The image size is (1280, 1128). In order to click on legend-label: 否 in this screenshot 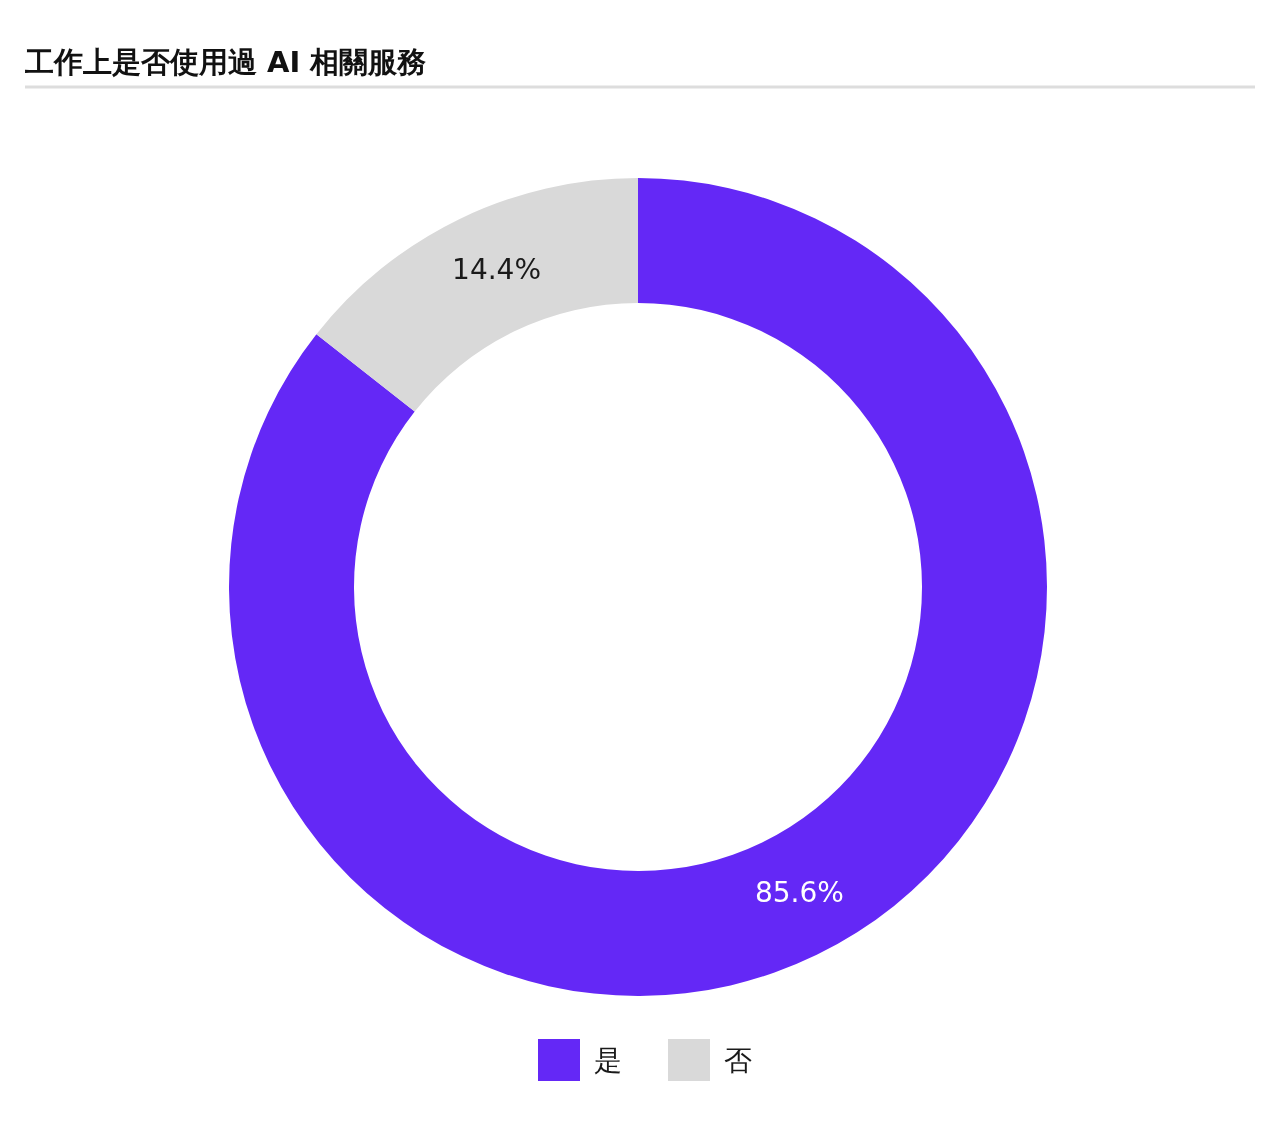, I will do `click(738, 1060)`.